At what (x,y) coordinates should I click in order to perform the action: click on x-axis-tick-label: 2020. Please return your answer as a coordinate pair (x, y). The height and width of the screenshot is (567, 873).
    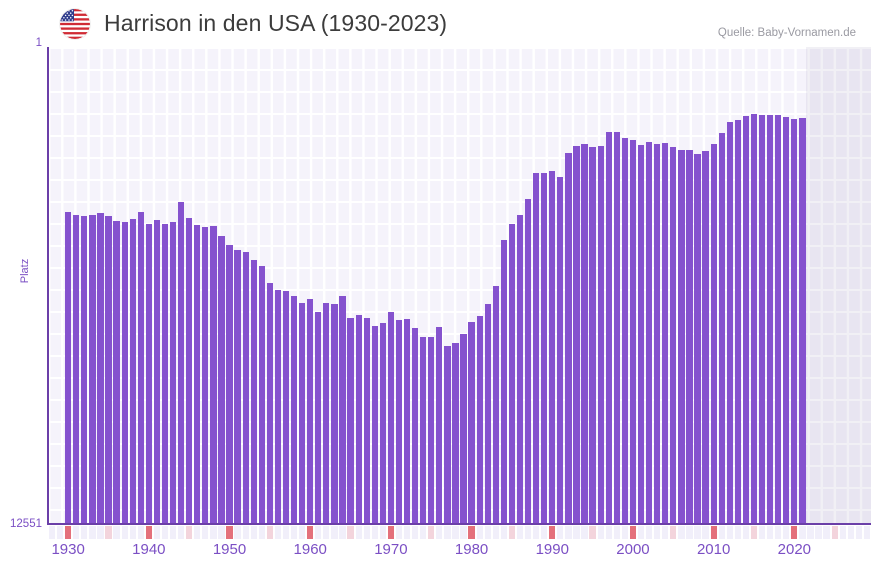
    Looking at the image, I should click on (794, 549).